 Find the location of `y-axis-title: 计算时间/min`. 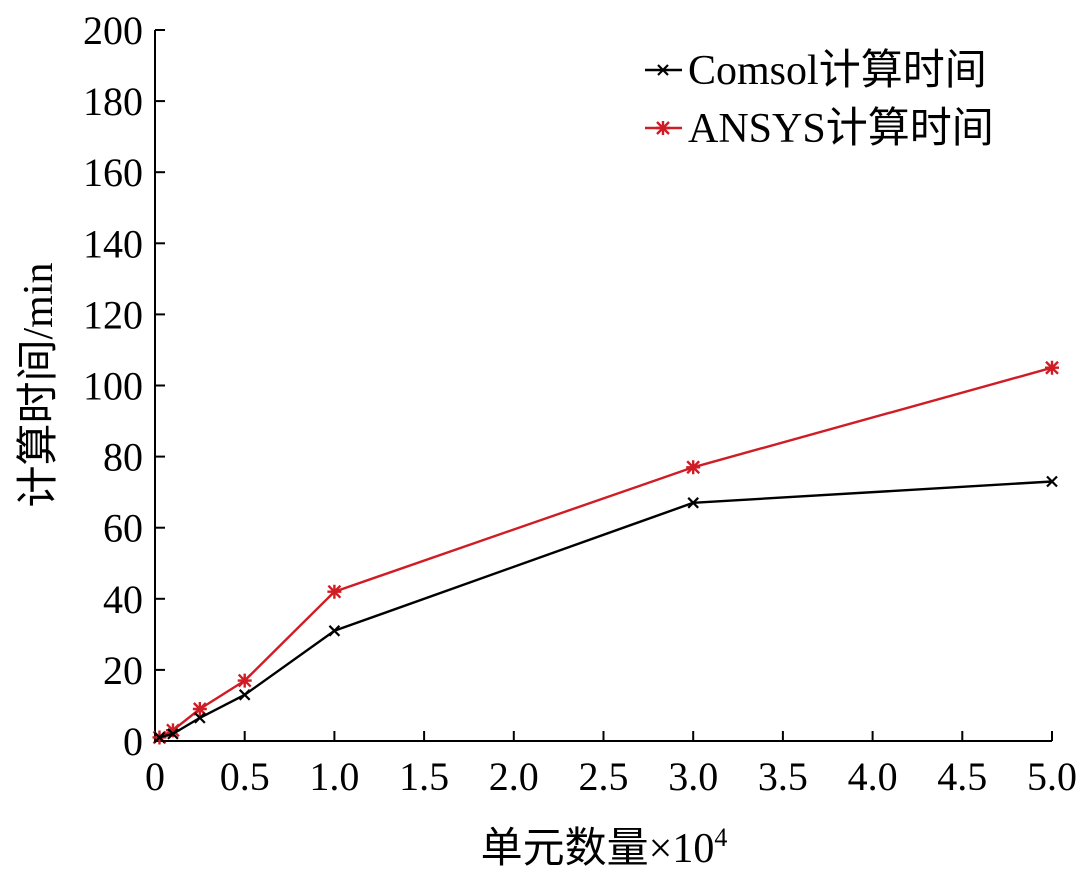

y-axis-title: 计算时间/min is located at coordinates (39, 384).